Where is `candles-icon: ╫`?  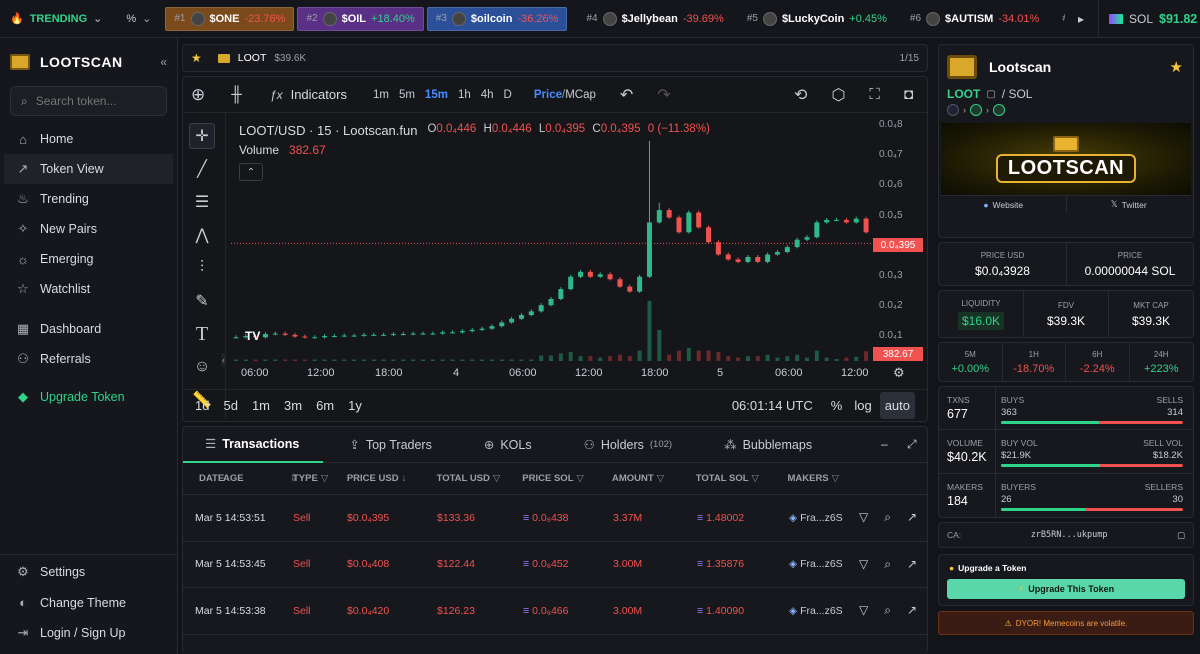 candles-icon: ╫ is located at coordinates (236, 94).